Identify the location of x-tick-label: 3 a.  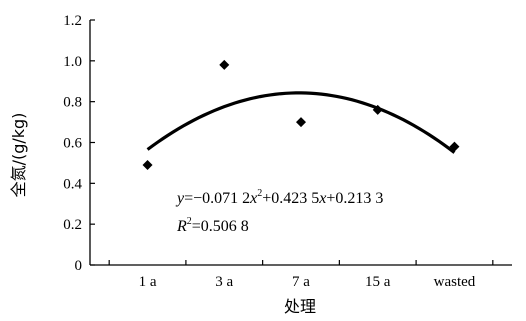
(224, 282).